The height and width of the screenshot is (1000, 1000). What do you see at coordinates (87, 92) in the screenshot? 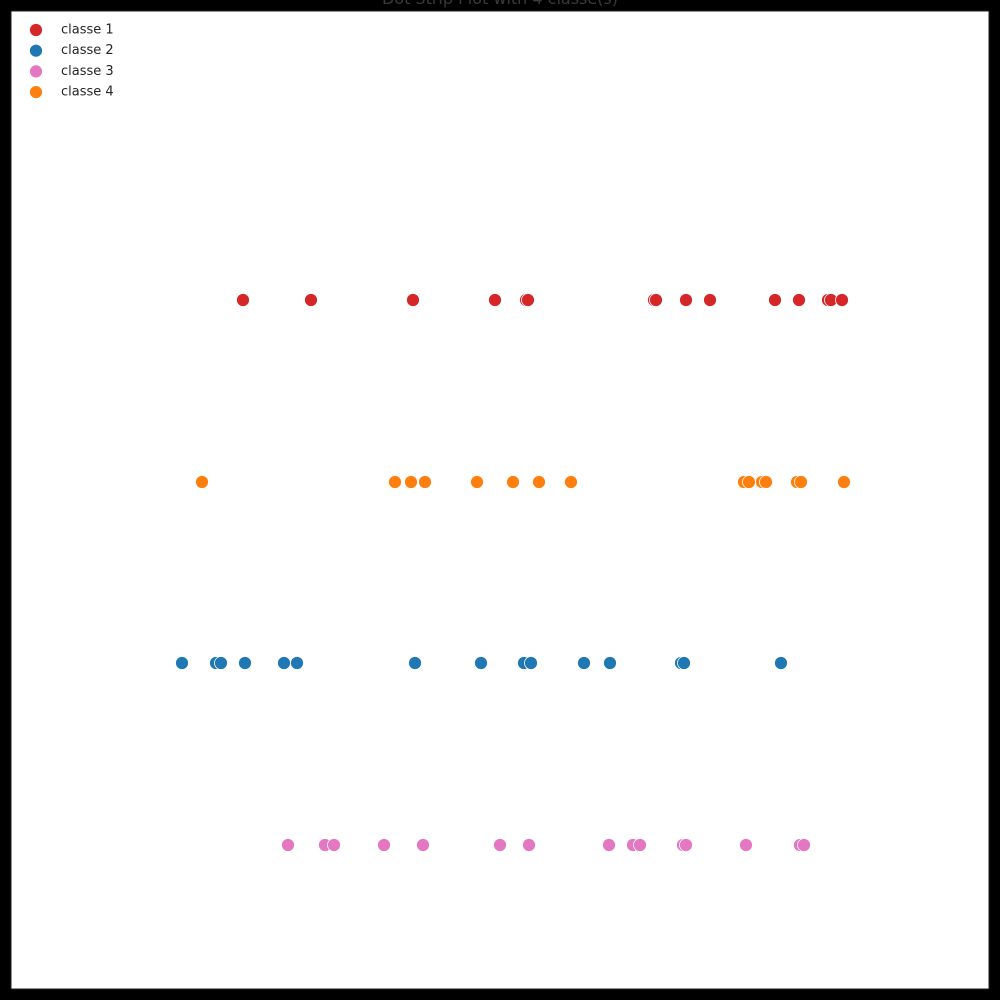
I see `legend-label: classe 4` at bounding box center [87, 92].